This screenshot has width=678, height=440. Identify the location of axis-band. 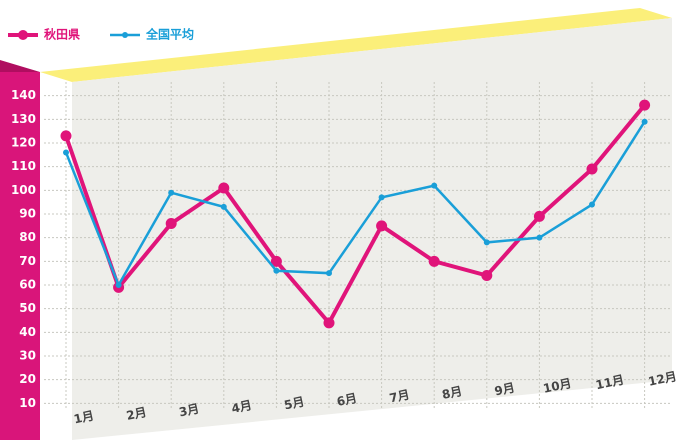
(20, 256).